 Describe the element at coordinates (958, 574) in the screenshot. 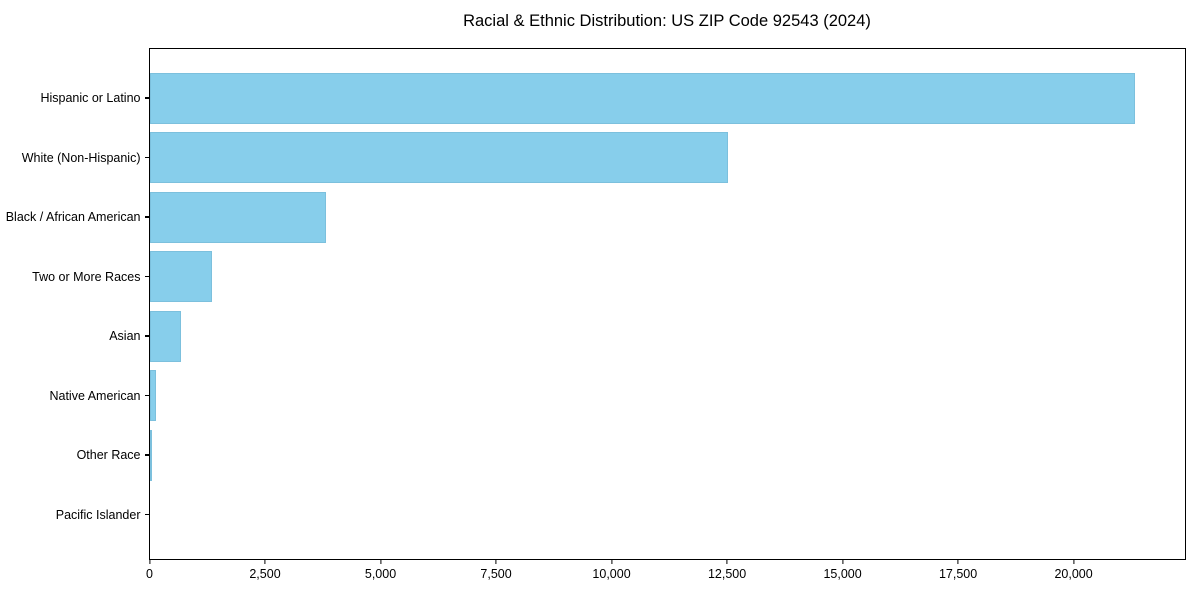

I see `x-tick-label: 17,500` at that location.